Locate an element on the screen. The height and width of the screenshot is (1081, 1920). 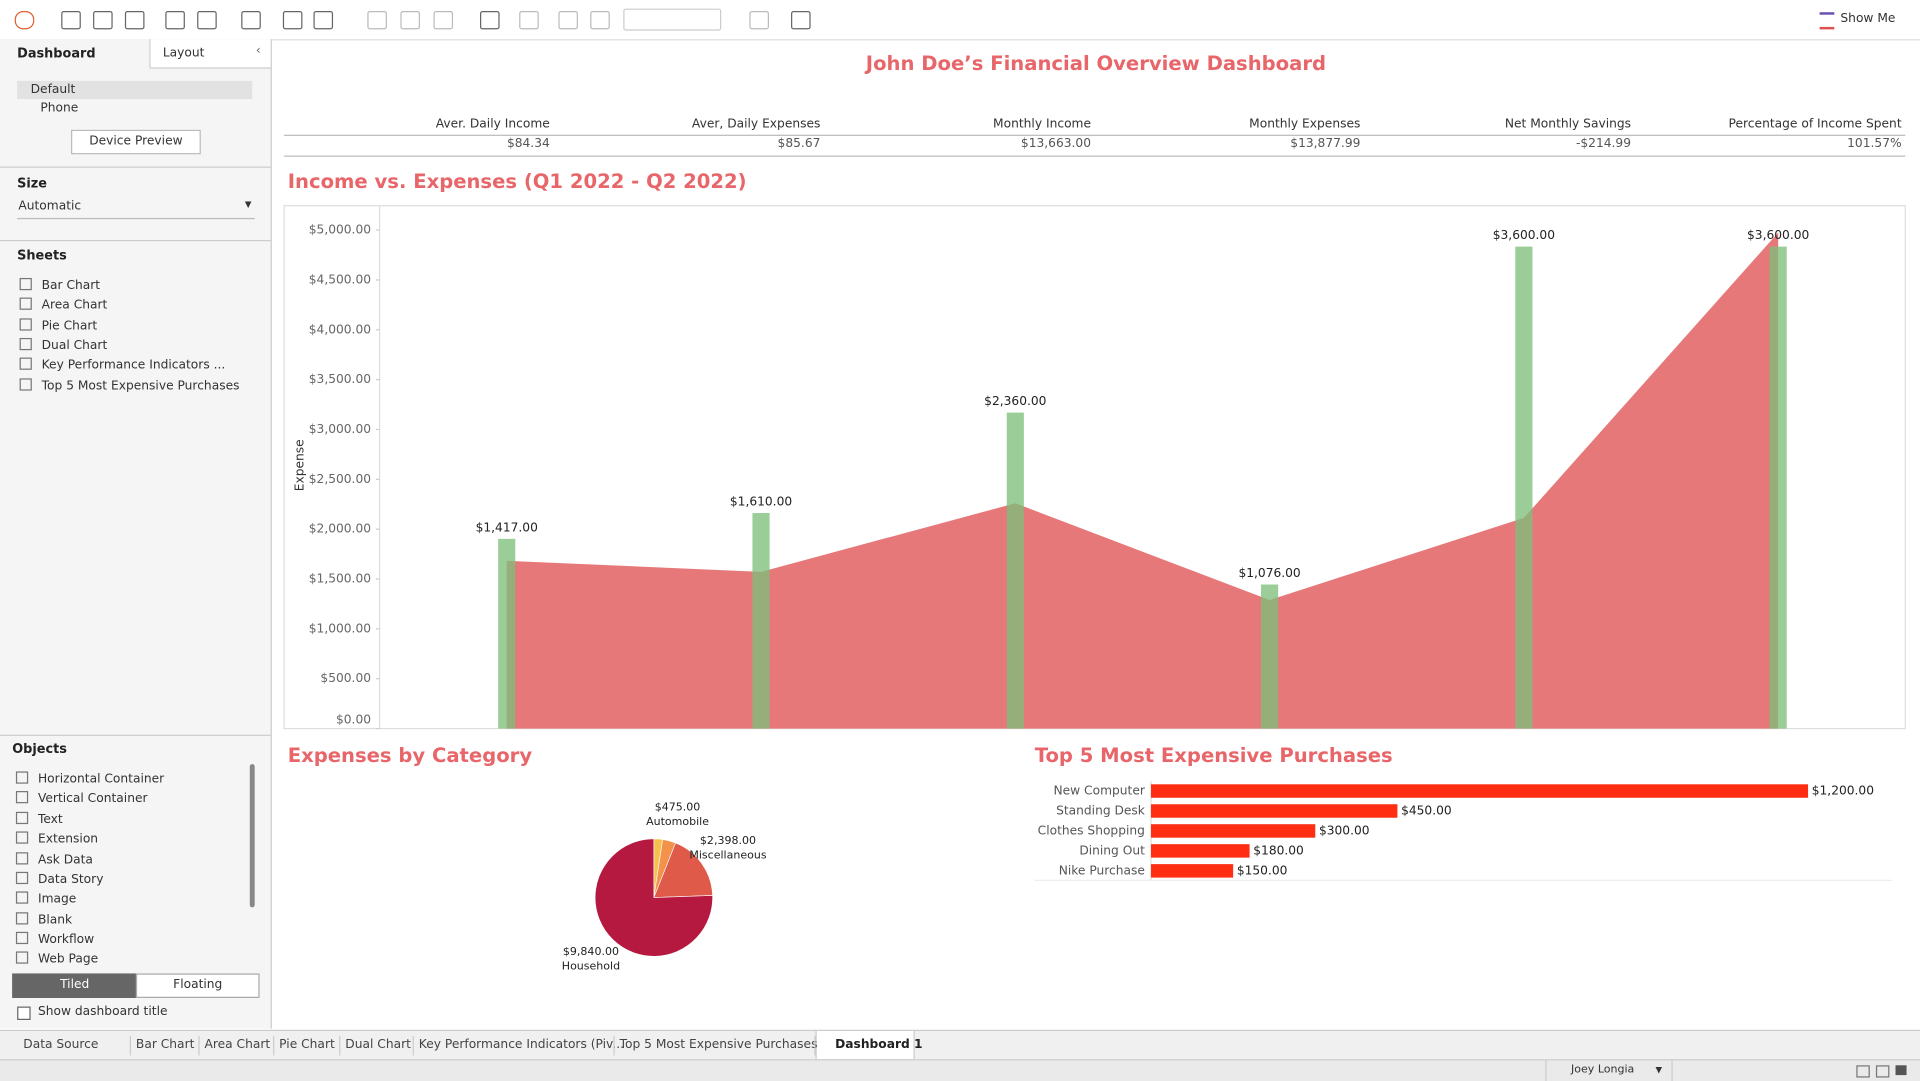
size-dropdown: Automatic is located at coordinates (50, 206).